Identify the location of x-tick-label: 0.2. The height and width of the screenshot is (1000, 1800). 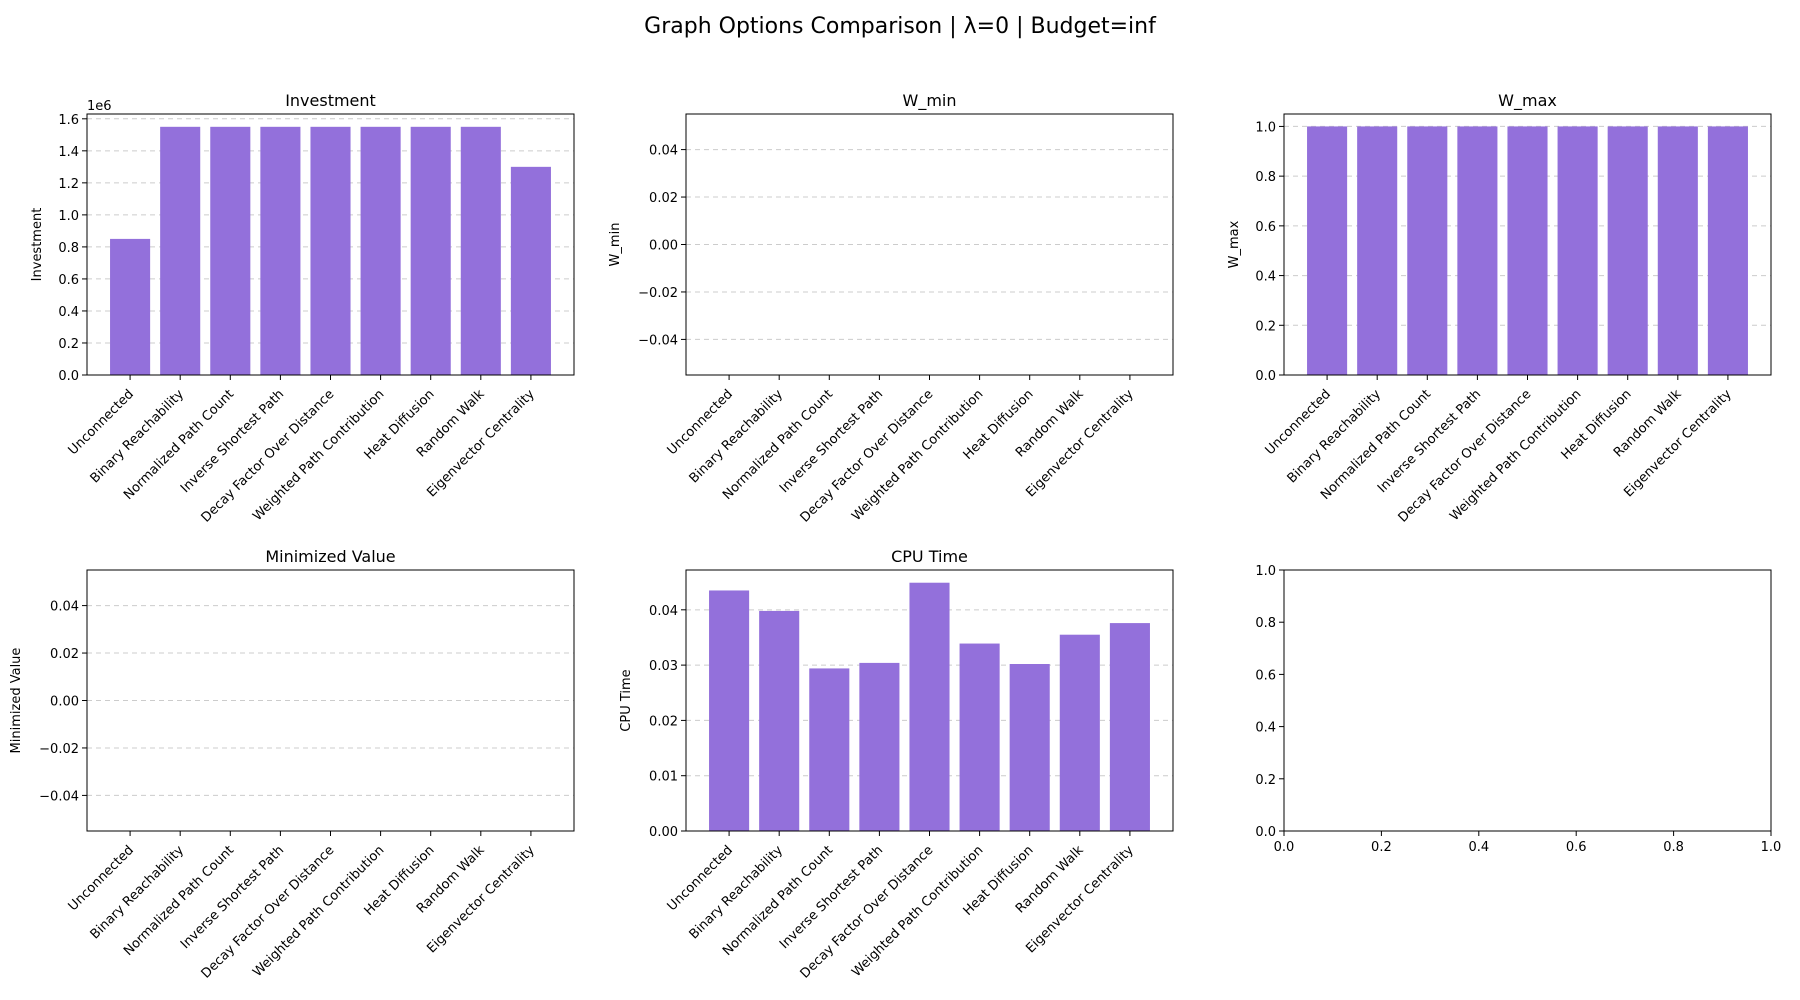
(1381, 847).